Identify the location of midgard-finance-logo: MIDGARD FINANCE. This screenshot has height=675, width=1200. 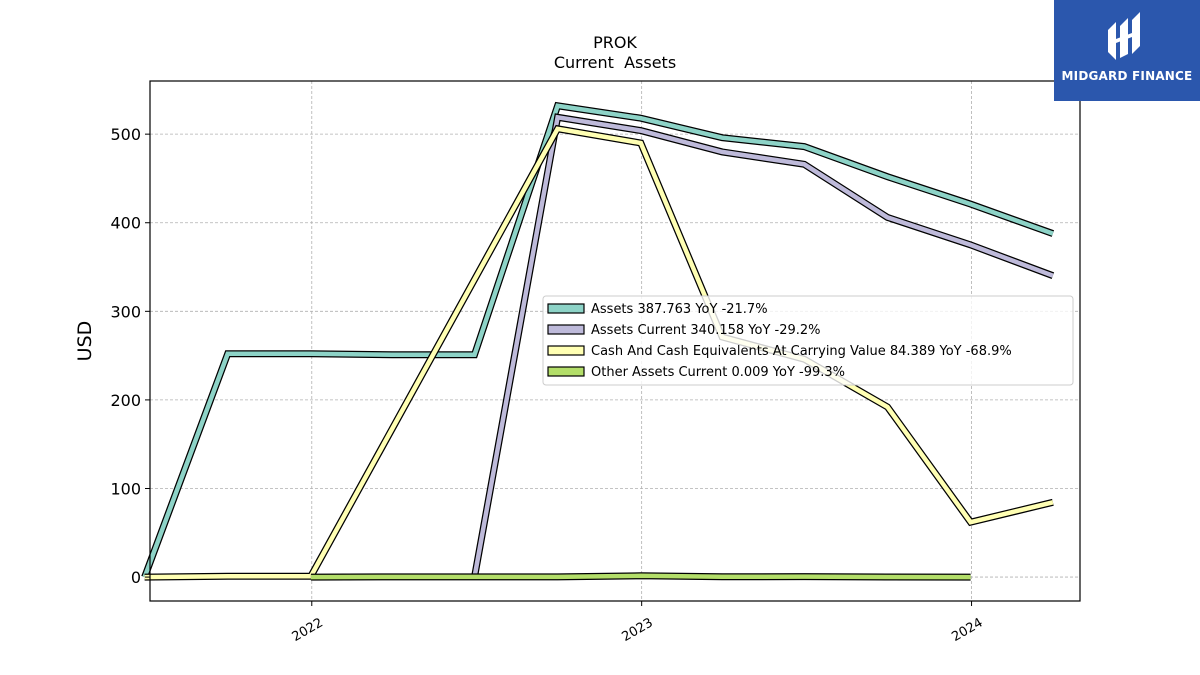
(1127, 50).